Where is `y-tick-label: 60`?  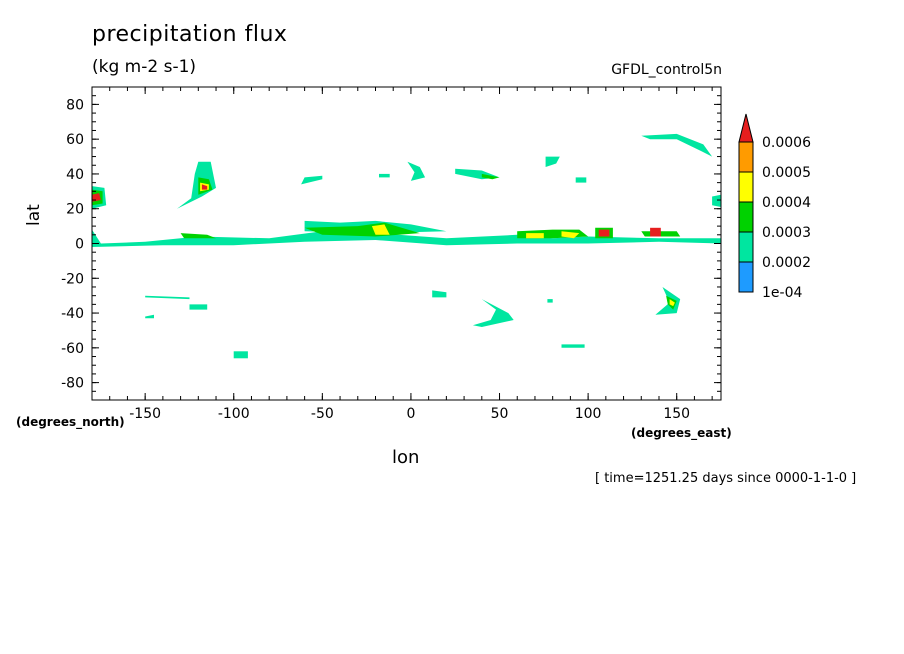 y-tick-label: 60 is located at coordinates (75, 140).